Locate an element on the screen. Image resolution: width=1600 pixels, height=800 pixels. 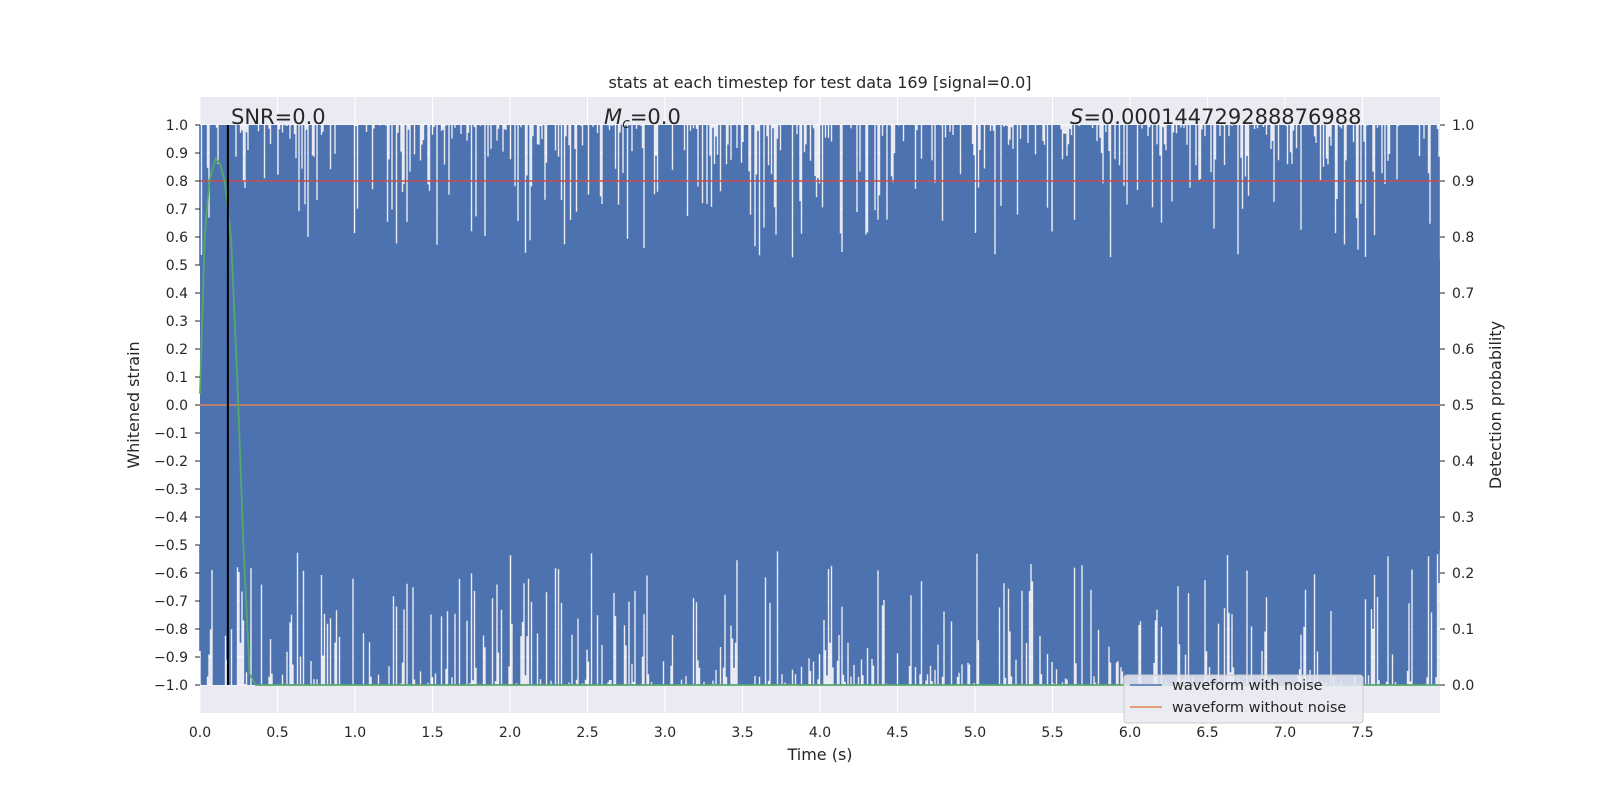
y-tick-label: −0.5 is located at coordinates (171, 546).